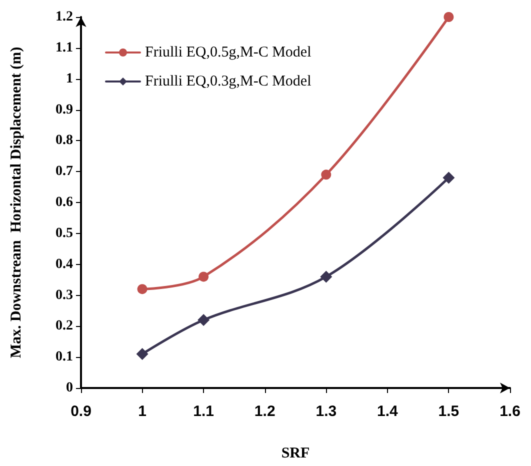  Describe the element at coordinates (64, 17) in the screenshot. I see `y-tick-label: 1.2` at that location.